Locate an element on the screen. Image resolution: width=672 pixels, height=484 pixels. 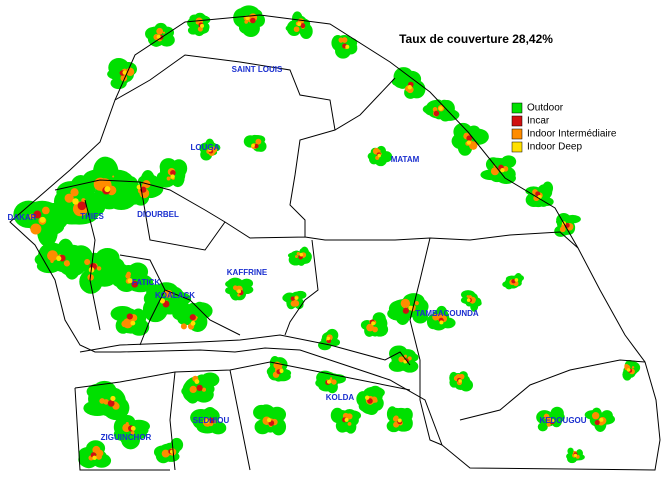
legend-label: Indoor Deep is located at coordinates (554, 147).